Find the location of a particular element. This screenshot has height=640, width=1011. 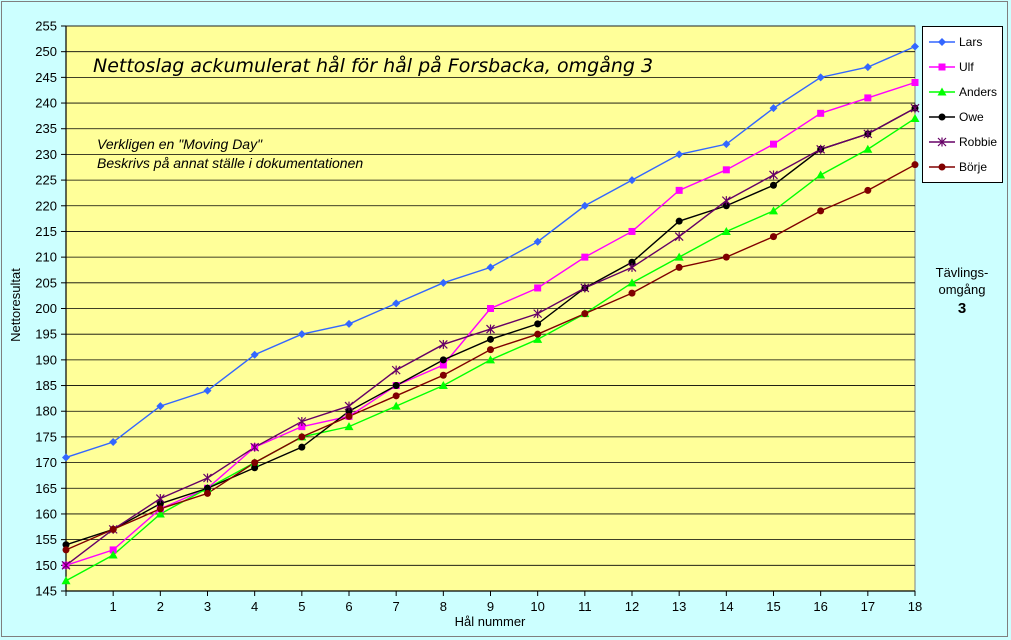

y-tick-label: 225 is located at coordinates (46, 180).